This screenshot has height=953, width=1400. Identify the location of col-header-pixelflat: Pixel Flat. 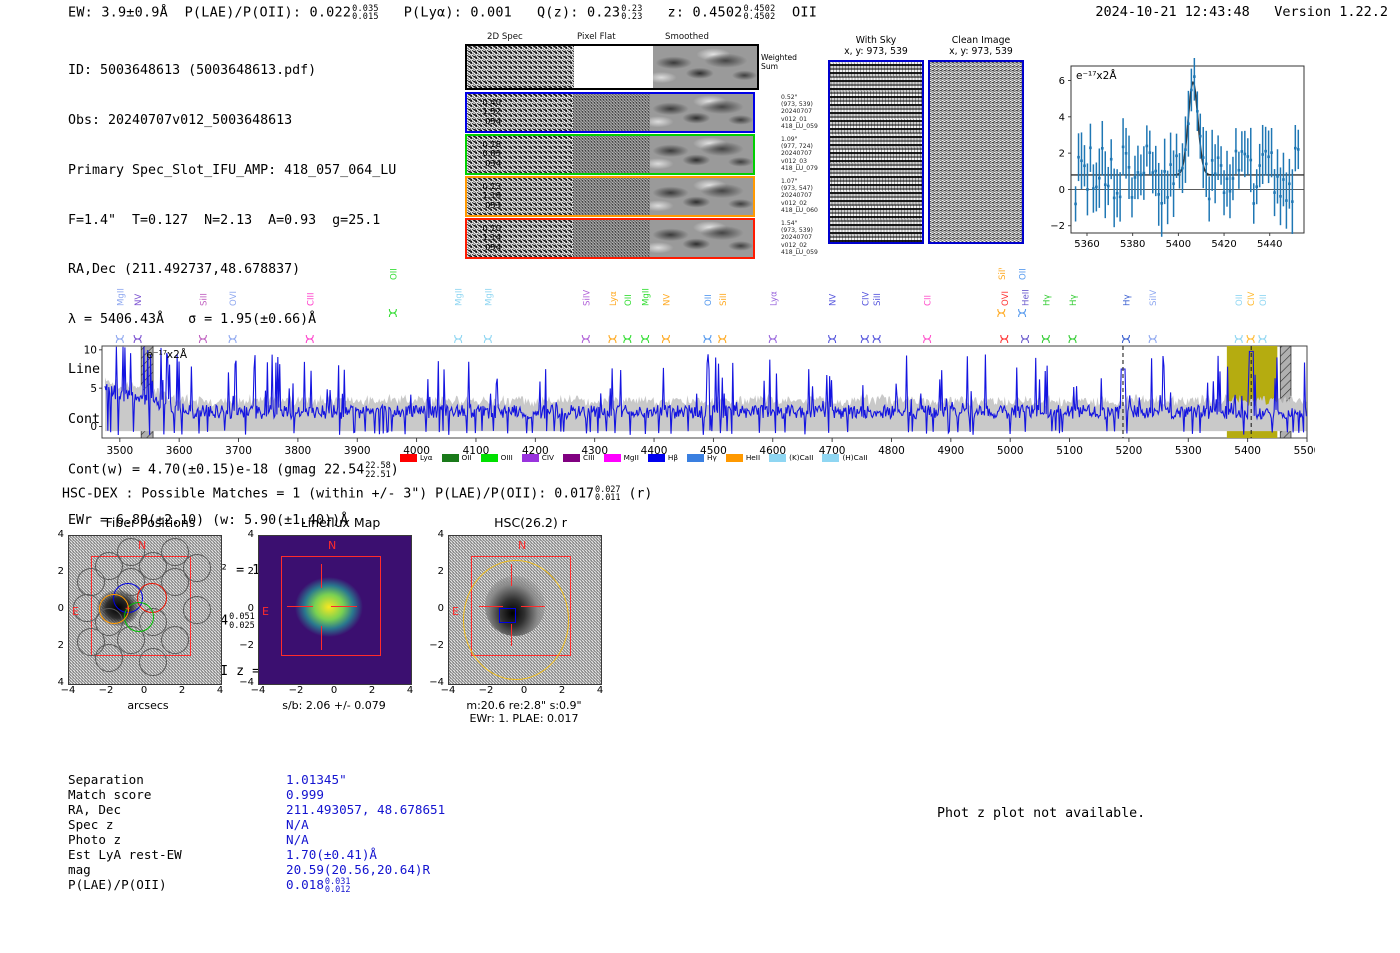
(596, 37).